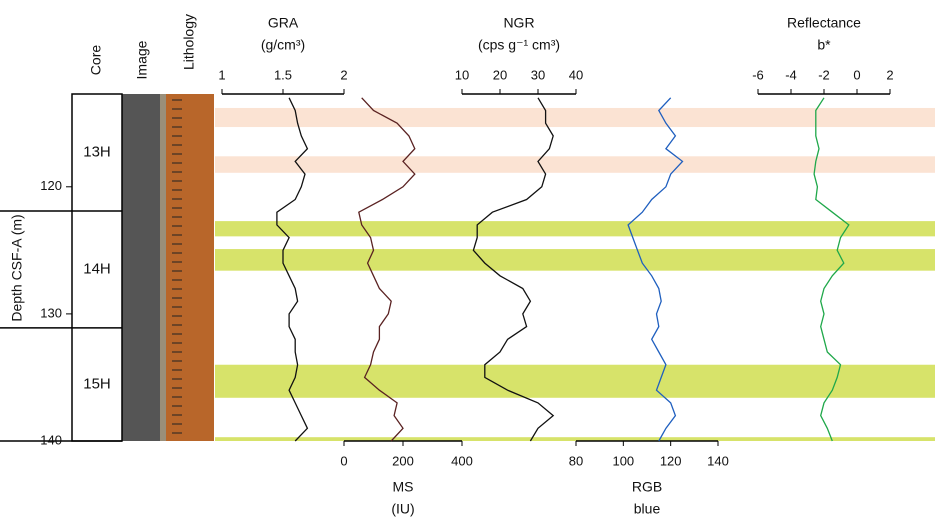 The width and height of the screenshot is (935, 518). I want to click on panel-title: NGR, so click(518, 23).